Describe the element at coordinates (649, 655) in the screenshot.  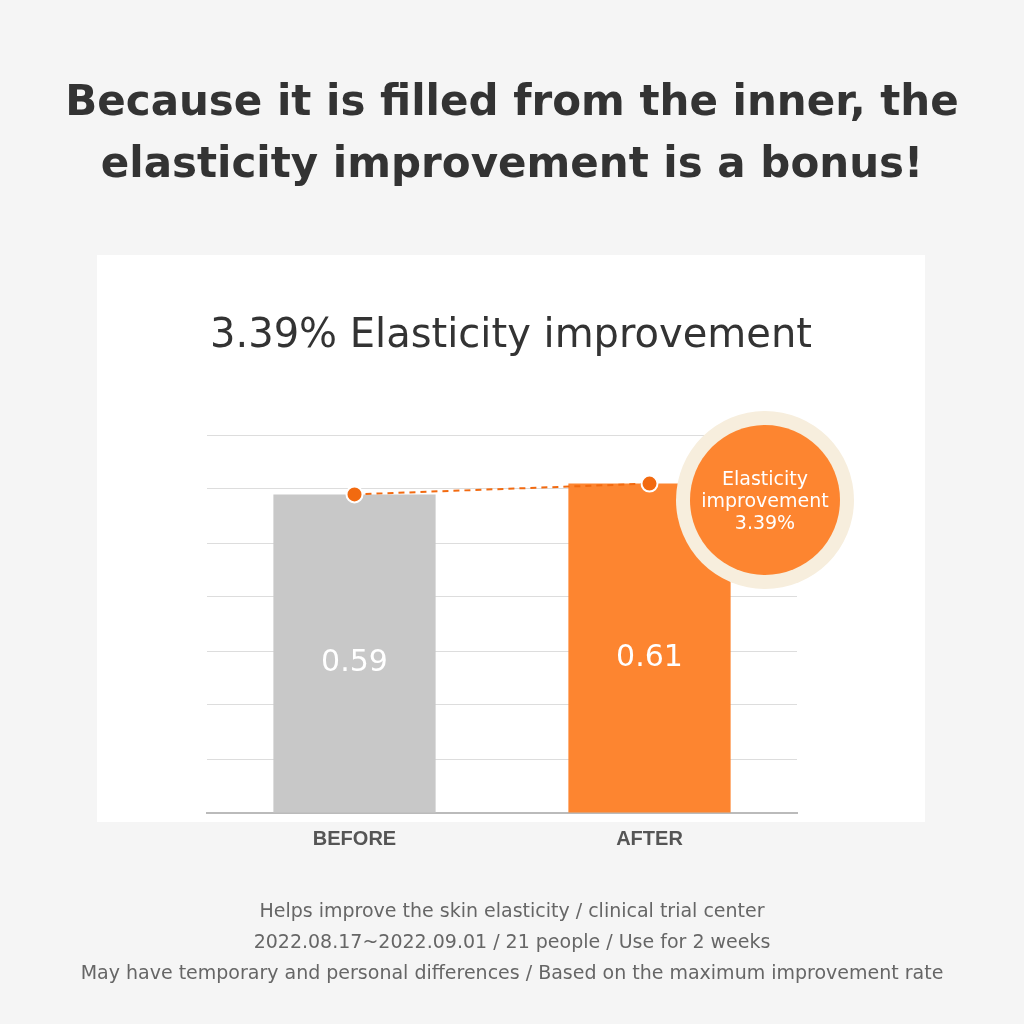
I see `data-label: 0.61` at that location.